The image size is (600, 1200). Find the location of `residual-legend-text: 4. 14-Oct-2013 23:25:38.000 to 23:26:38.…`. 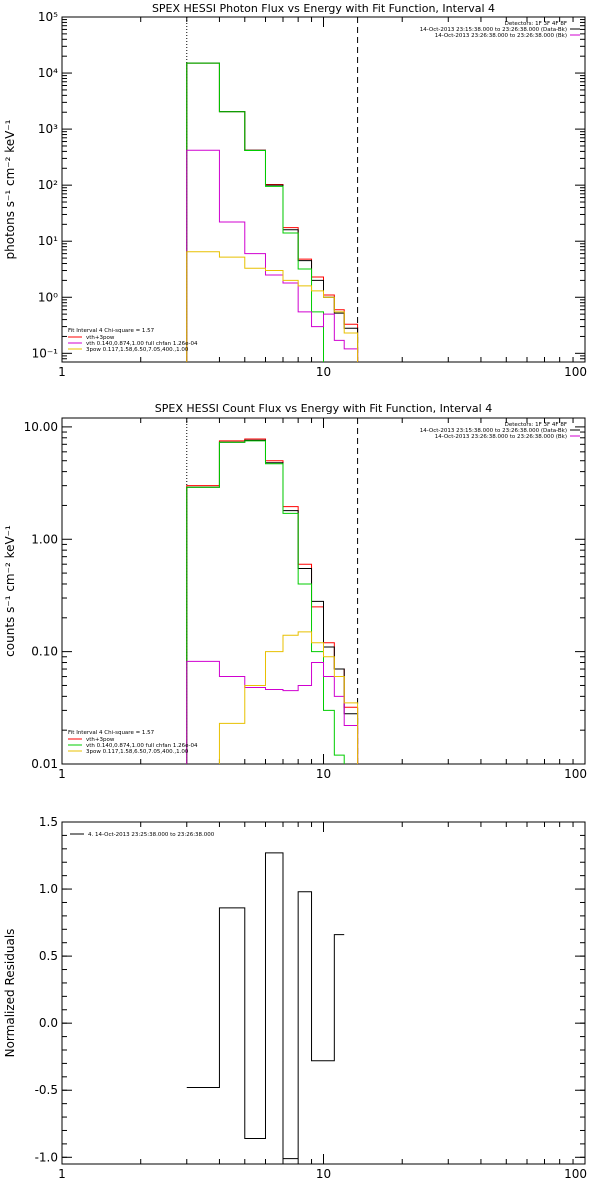

residual-legend-text: 4. 14-Oct-2013 23:25:38.000 to 23:26:38.… is located at coordinates (151, 835).